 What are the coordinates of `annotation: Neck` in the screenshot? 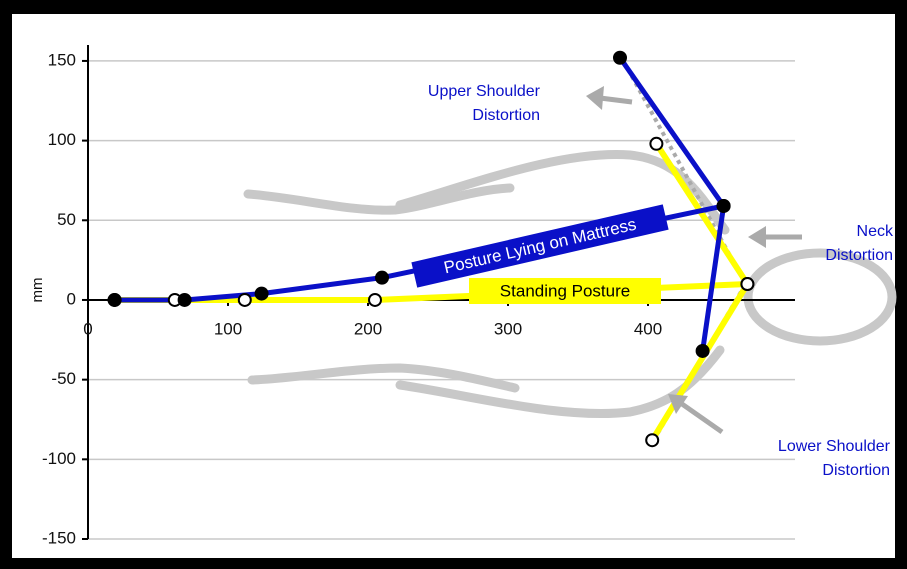 It's located at (875, 231).